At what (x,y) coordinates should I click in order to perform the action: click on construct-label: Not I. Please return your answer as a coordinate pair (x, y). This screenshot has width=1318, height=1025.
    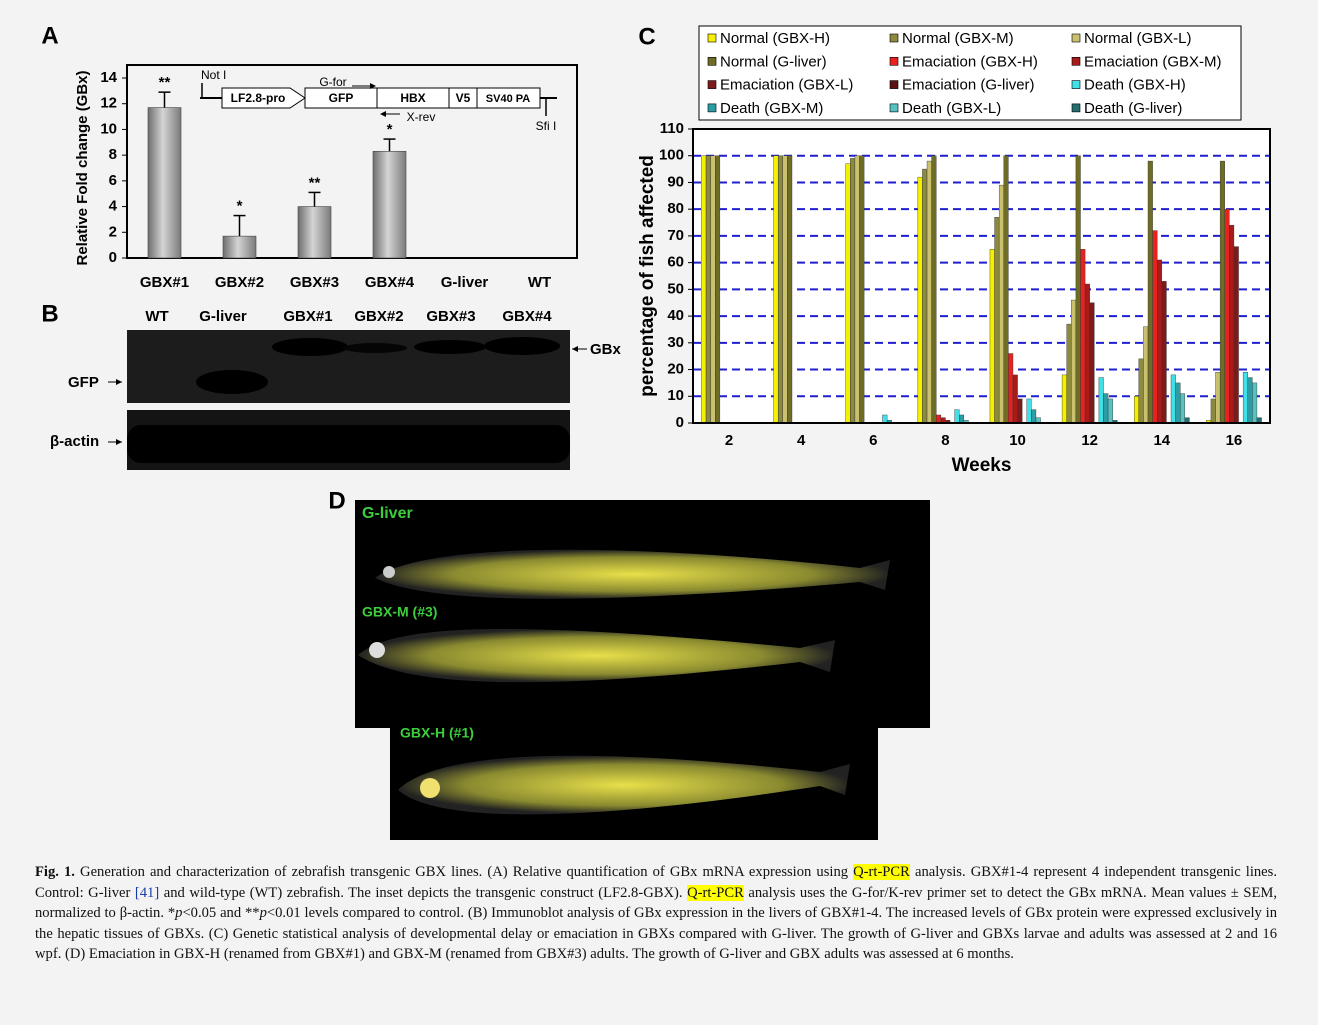
    Looking at the image, I should click on (213, 75).